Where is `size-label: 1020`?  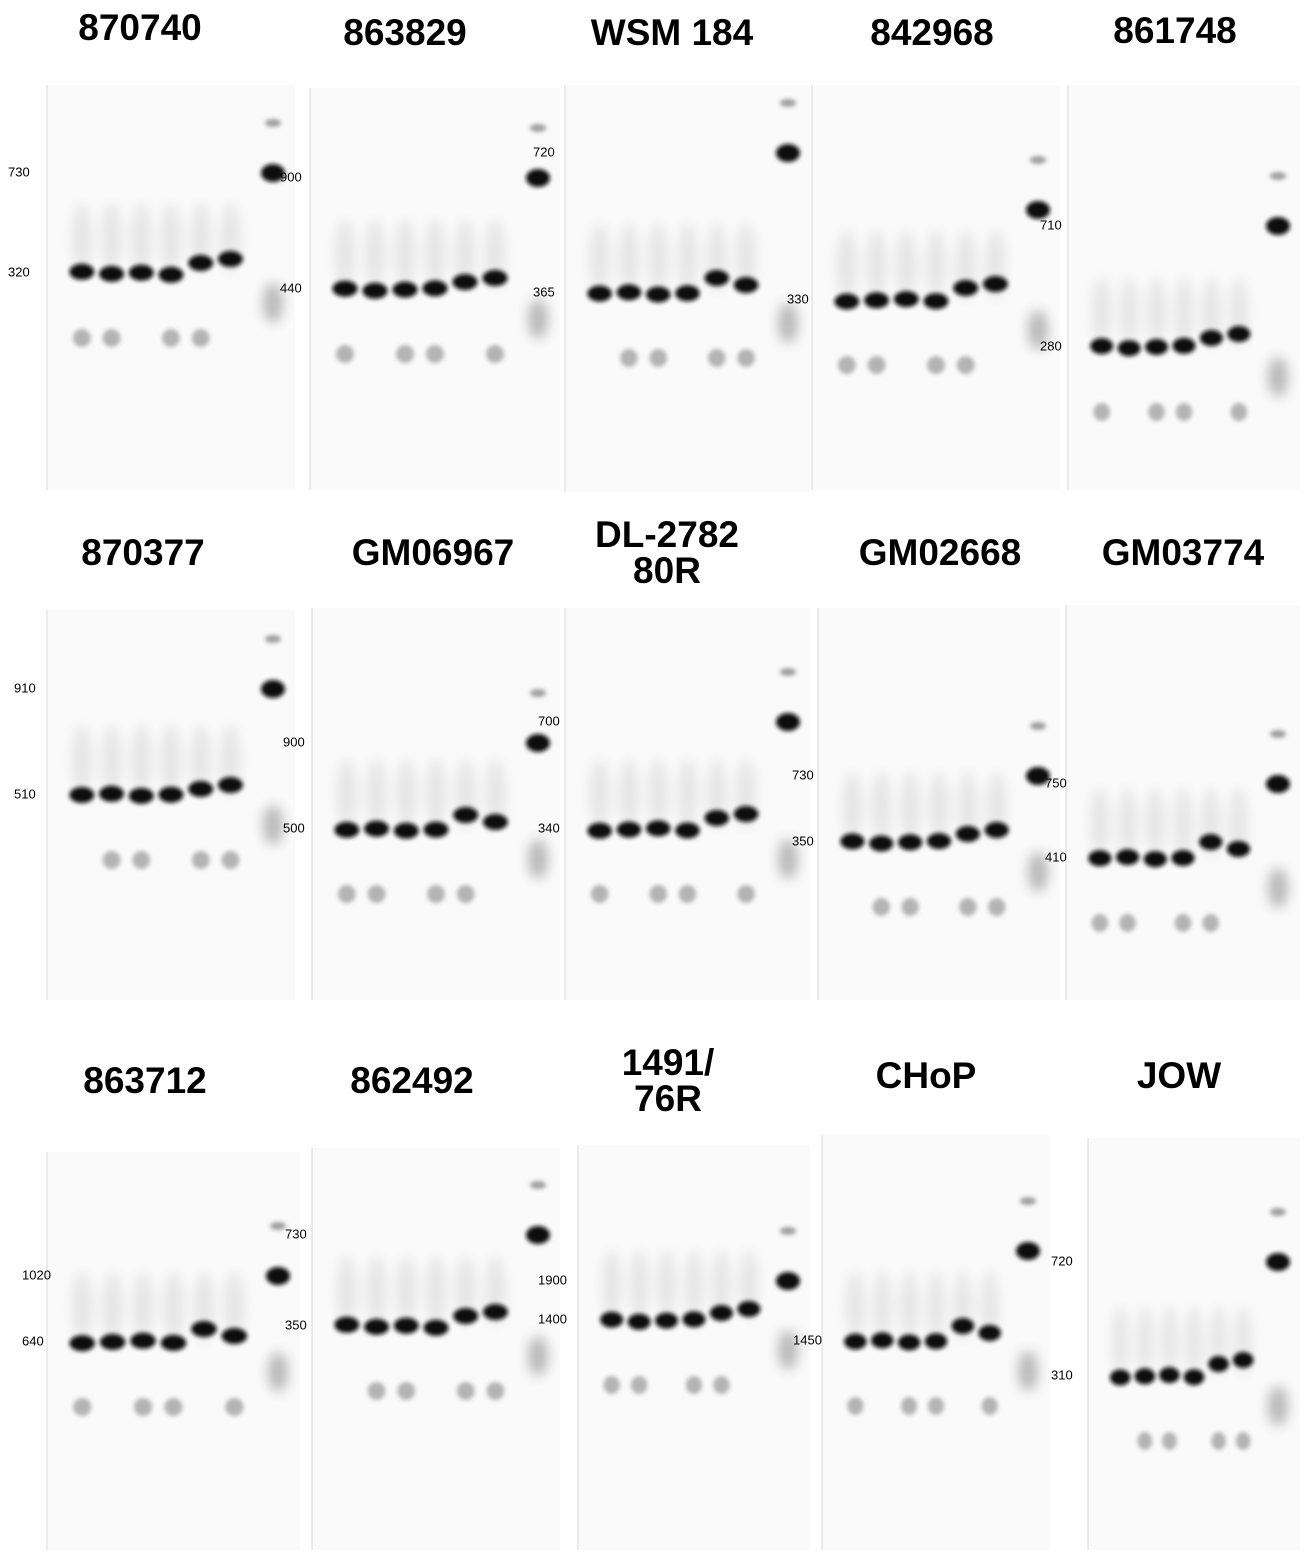 size-label: 1020 is located at coordinates (36, 1274).